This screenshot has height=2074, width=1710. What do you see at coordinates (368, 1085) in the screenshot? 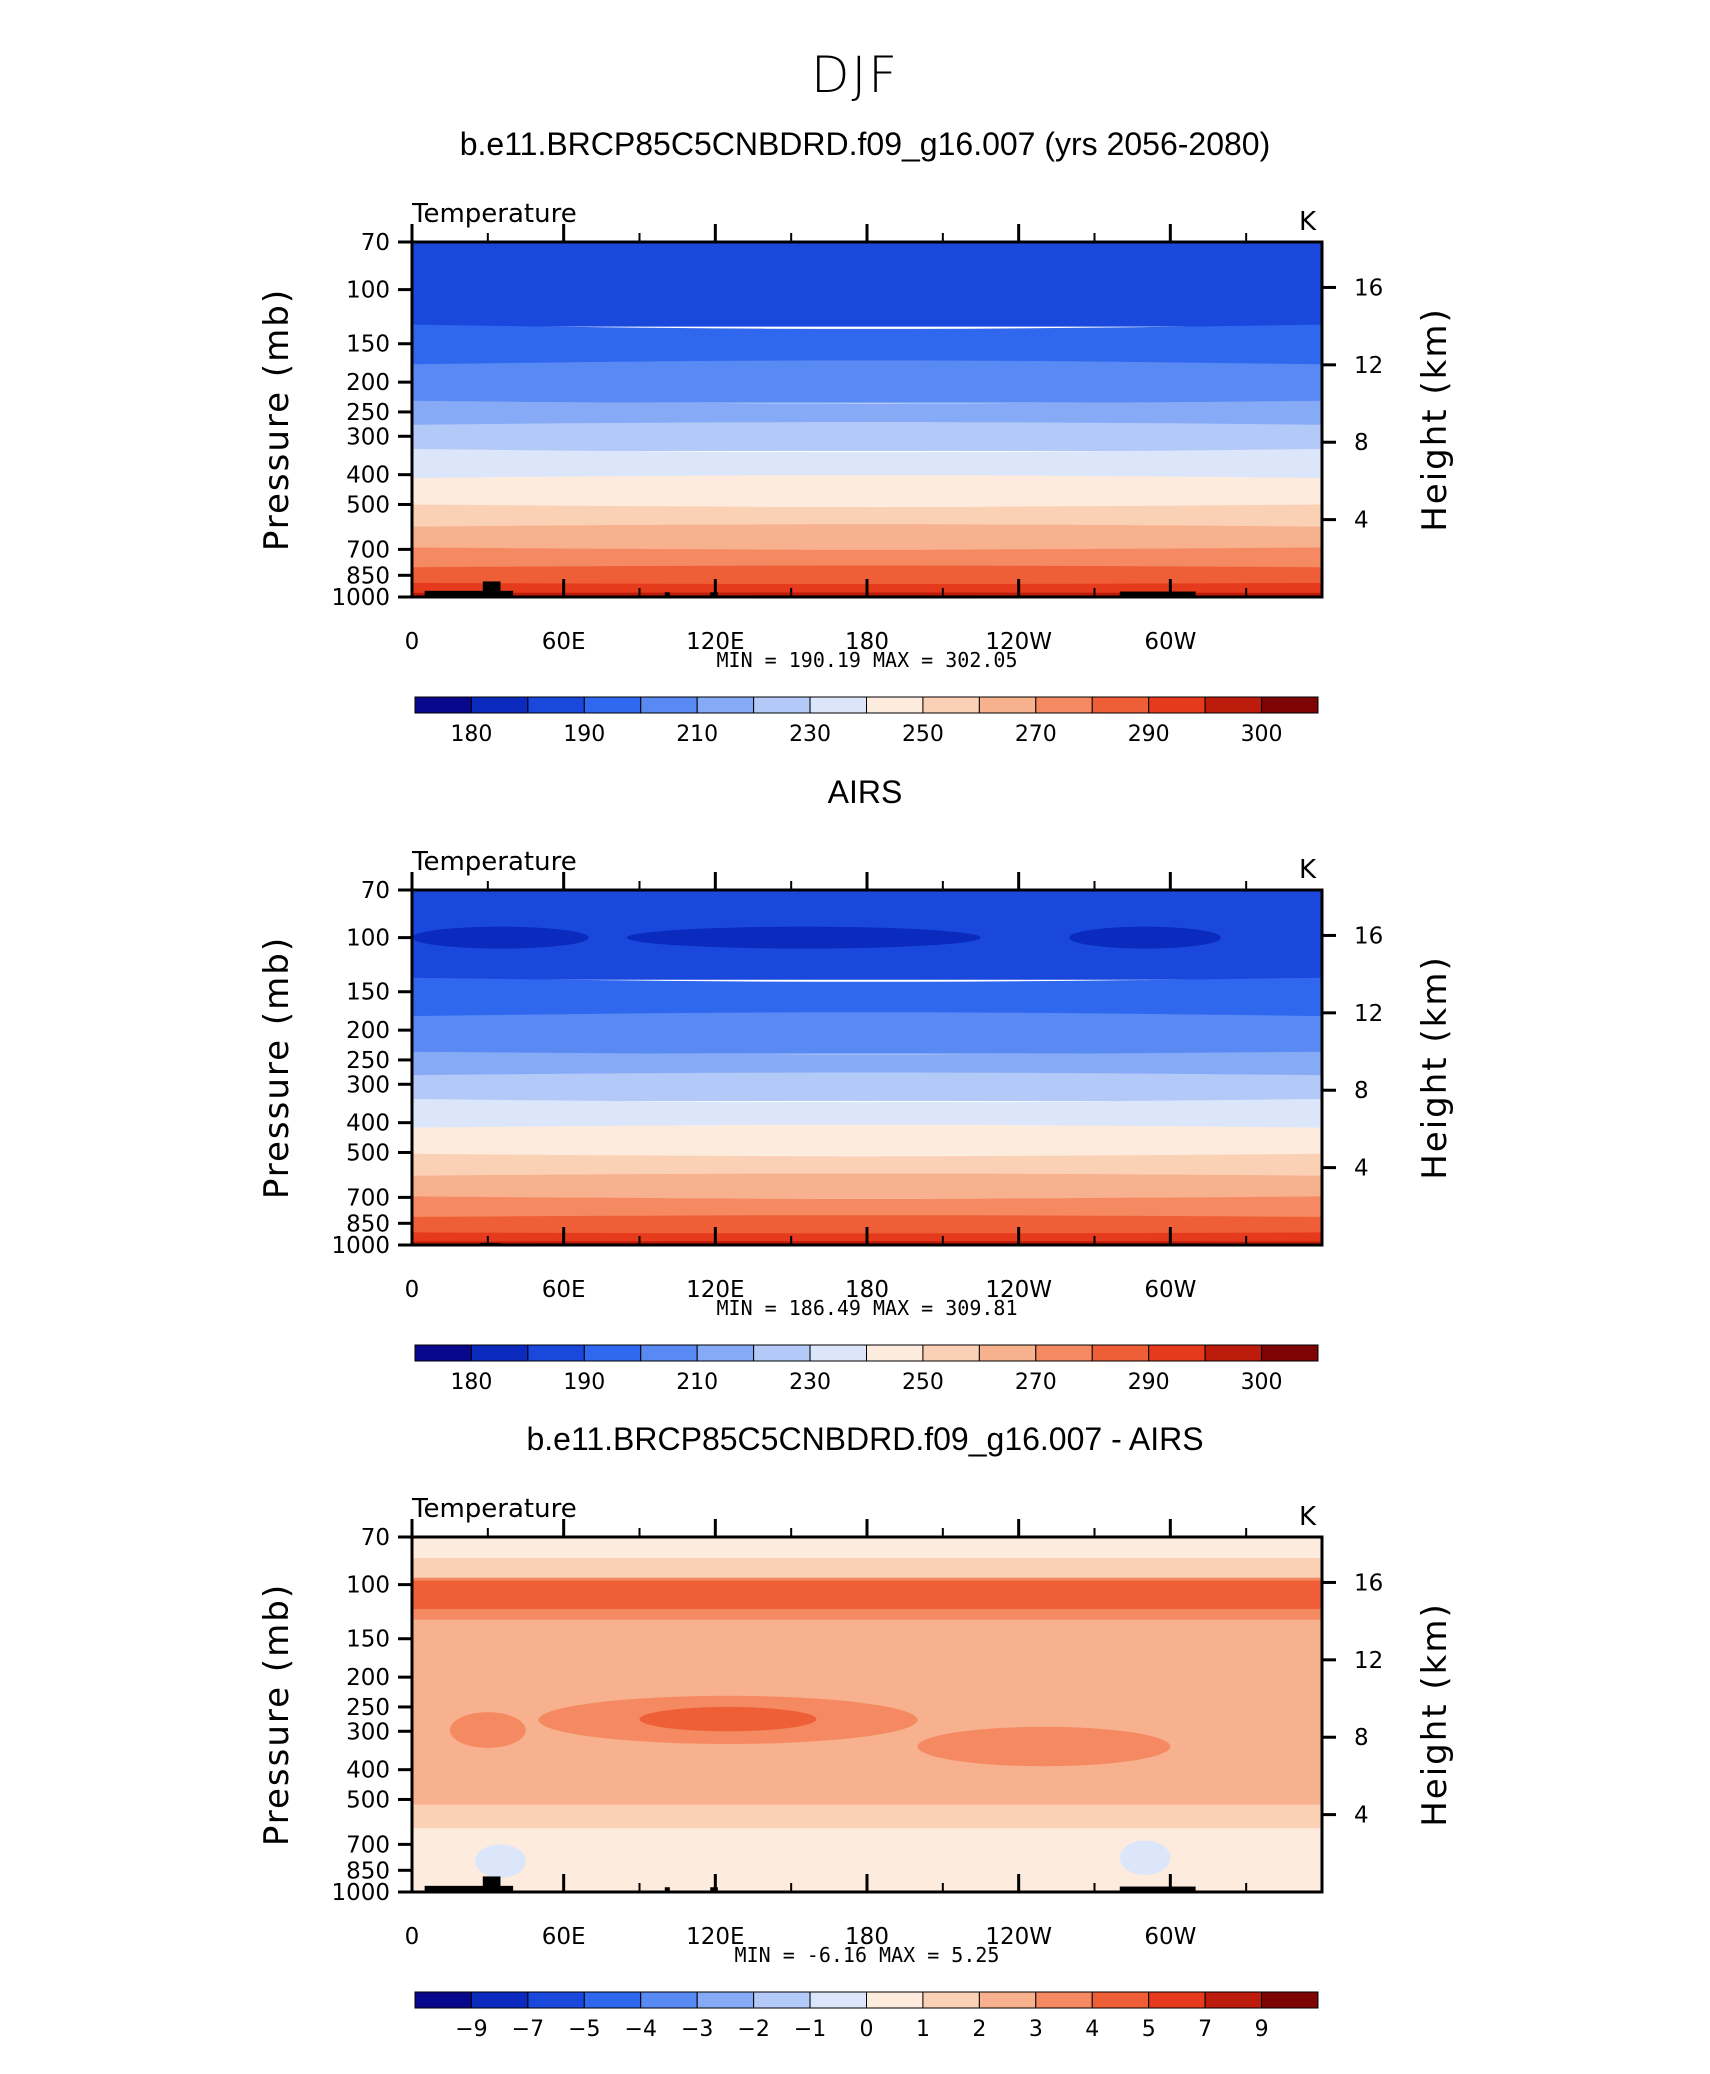
I see `y-tick-label: 300` at bounding box center [368, 1085].